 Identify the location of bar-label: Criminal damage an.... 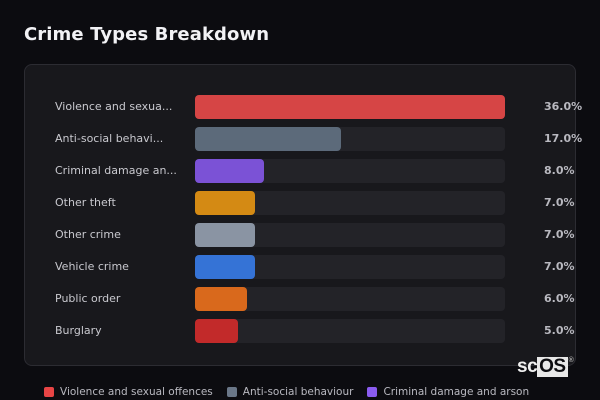
(116, 170).